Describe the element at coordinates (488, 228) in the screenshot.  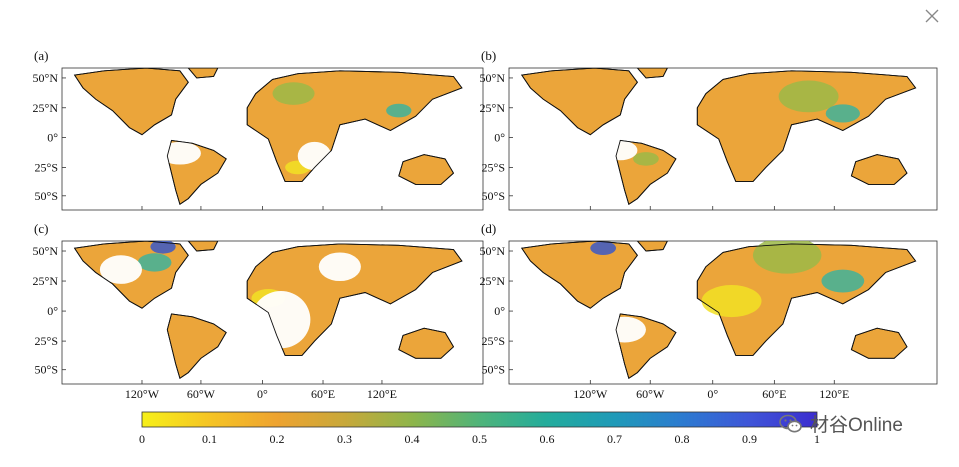
I see `panel-label: (d)` at that location.